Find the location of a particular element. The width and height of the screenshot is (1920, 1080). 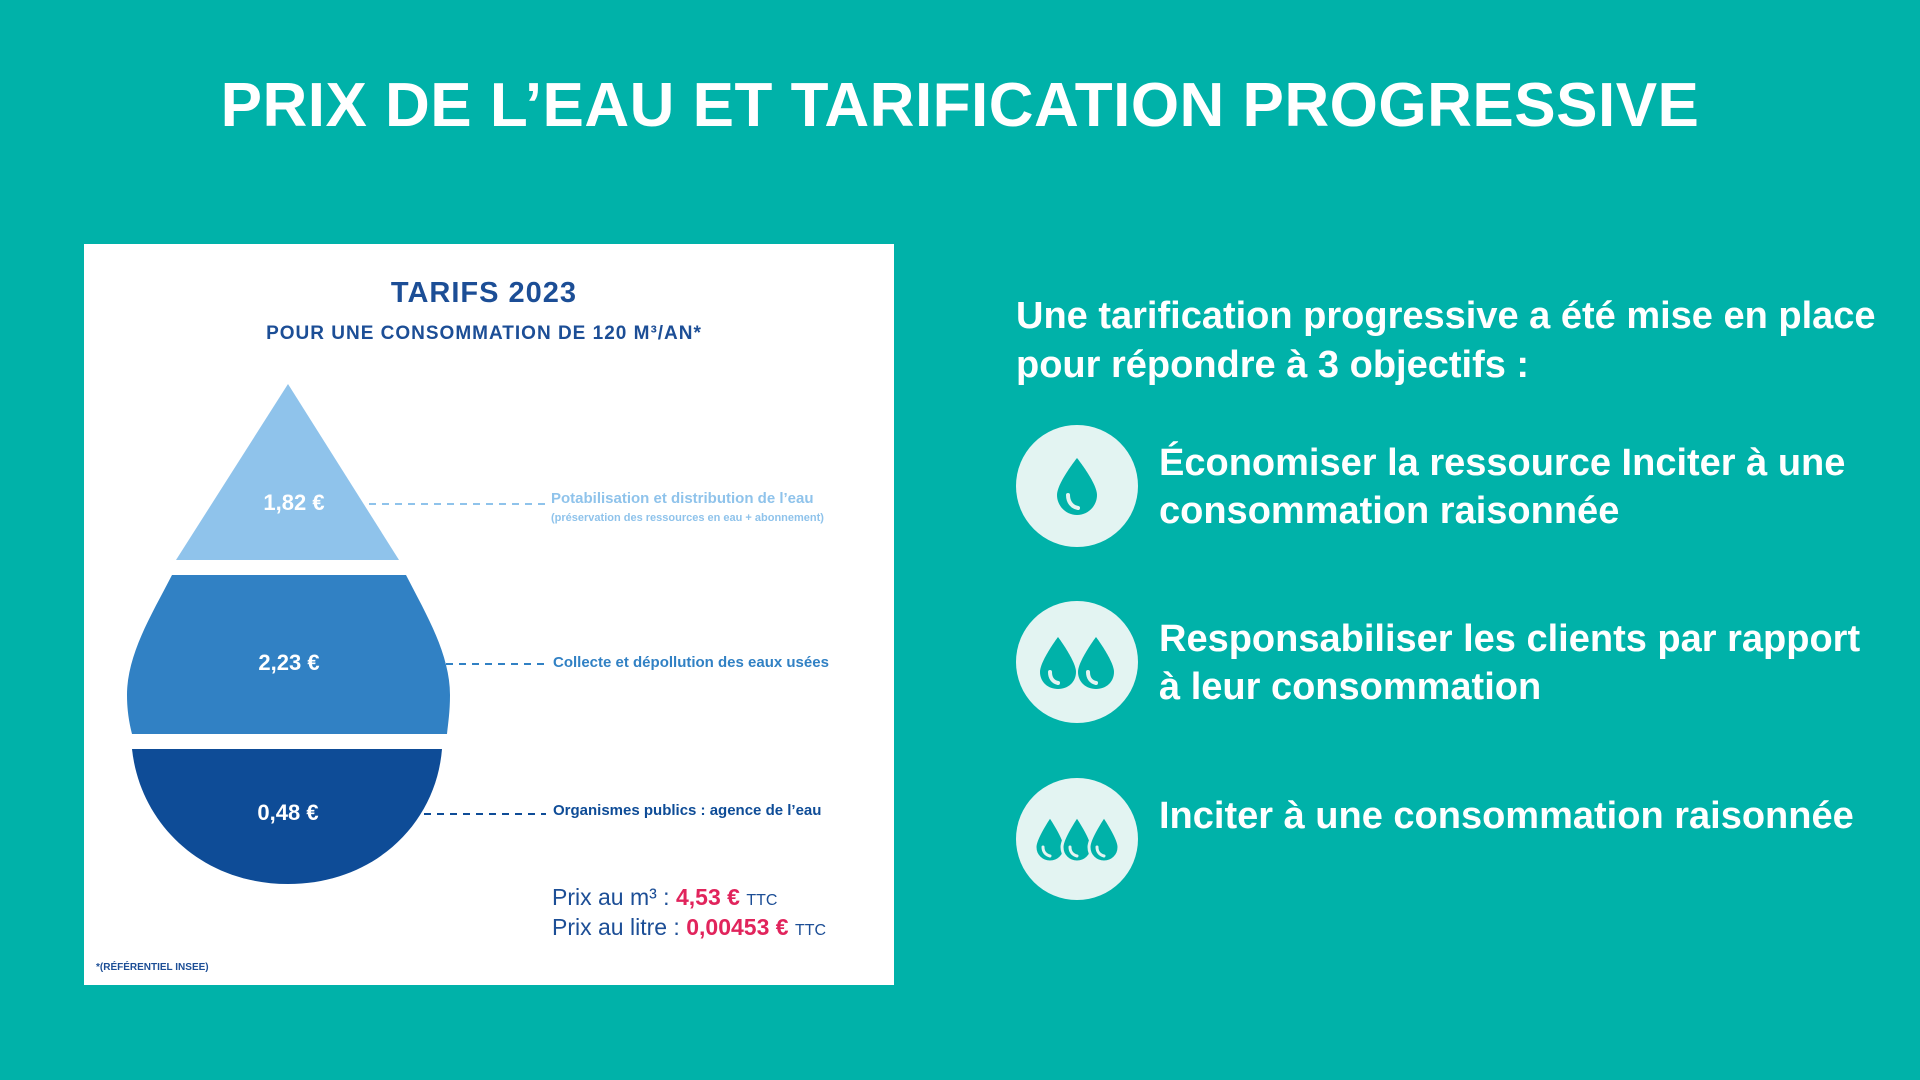

water-drop-graphic is located at coordinates (336, 634).